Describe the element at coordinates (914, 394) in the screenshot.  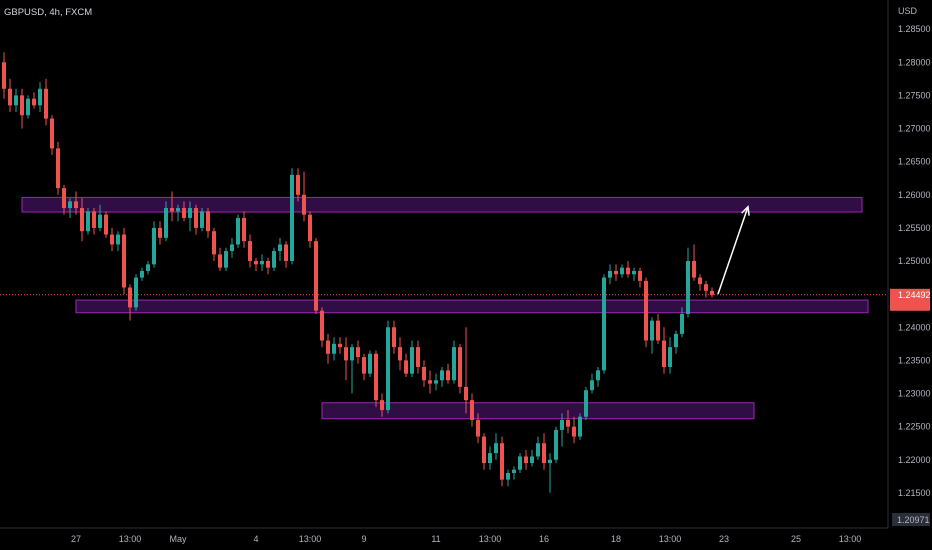
I see `price-tick-label: 1.23000` at that location.